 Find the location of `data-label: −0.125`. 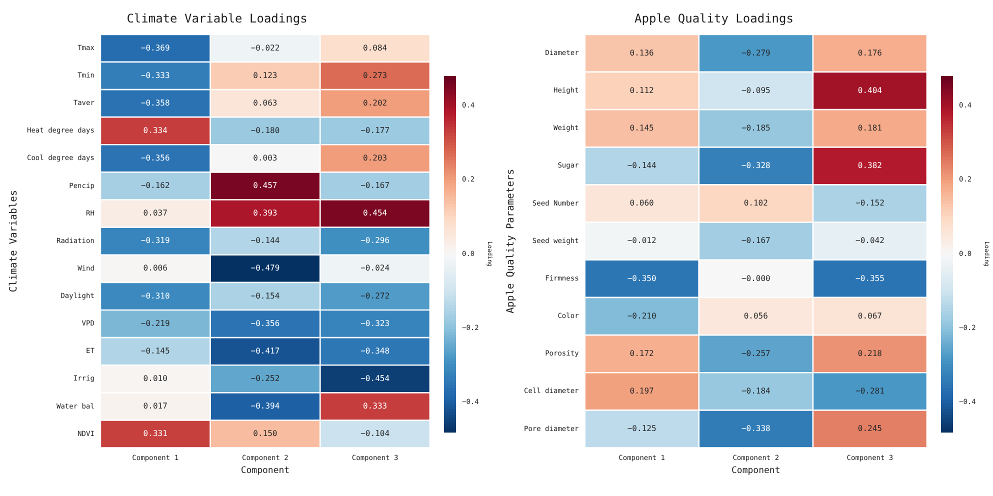

data-label: −0.125 is located at coordinates (641, 429).